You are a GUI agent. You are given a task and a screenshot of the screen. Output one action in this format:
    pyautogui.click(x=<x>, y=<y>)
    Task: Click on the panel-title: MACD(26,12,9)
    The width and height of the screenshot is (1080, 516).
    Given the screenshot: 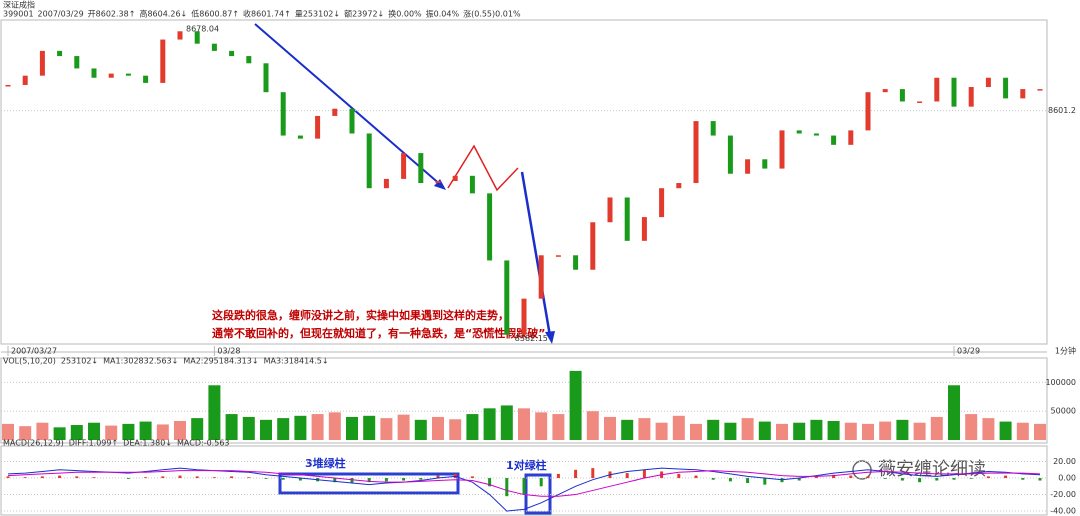 What is the action you would take?
    pyautogui.click(x=33, y=443)
    